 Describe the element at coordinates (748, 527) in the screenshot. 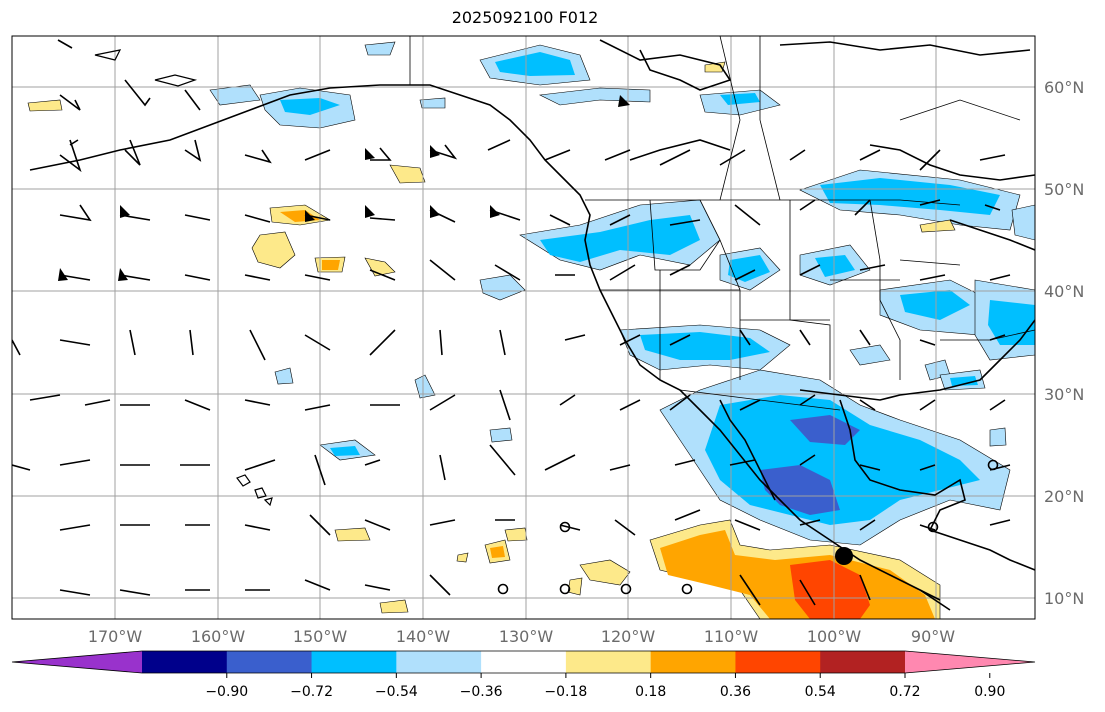

I see `calm-wind-markers` at that location.